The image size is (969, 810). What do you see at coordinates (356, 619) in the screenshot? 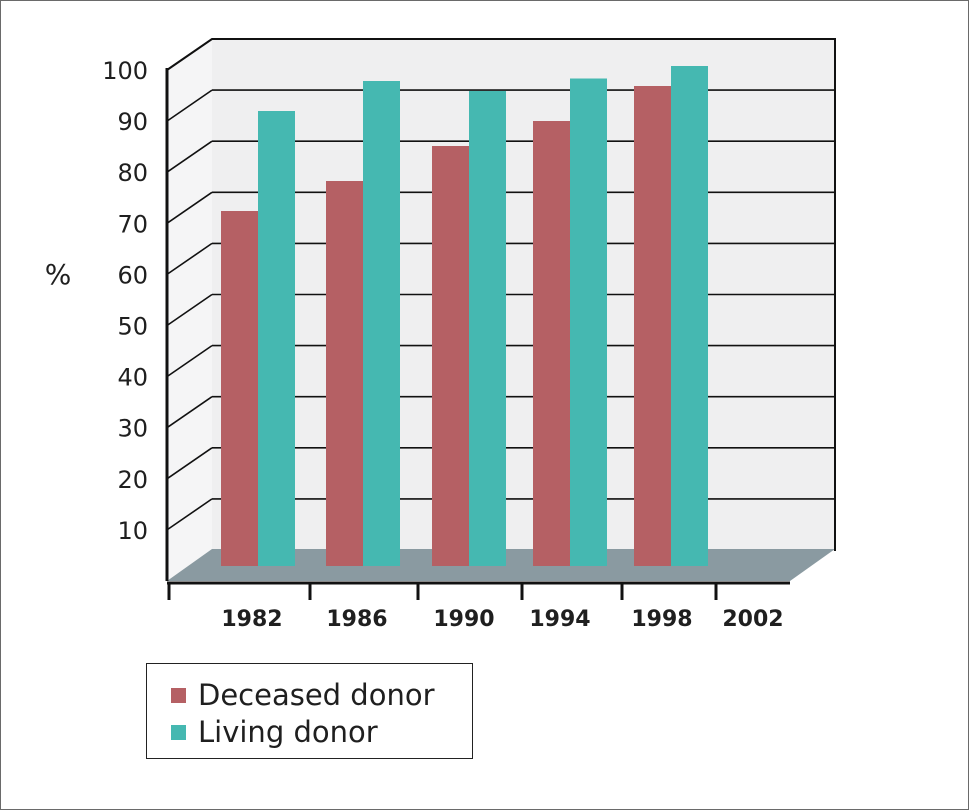
I see `x-tick-label: 1986` at bounding box center [356, 619].